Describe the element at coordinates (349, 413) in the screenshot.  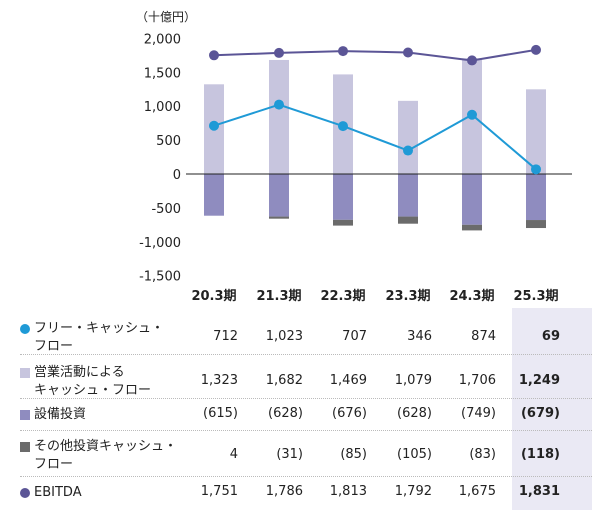
I see `table-cell: (676)` at that location.